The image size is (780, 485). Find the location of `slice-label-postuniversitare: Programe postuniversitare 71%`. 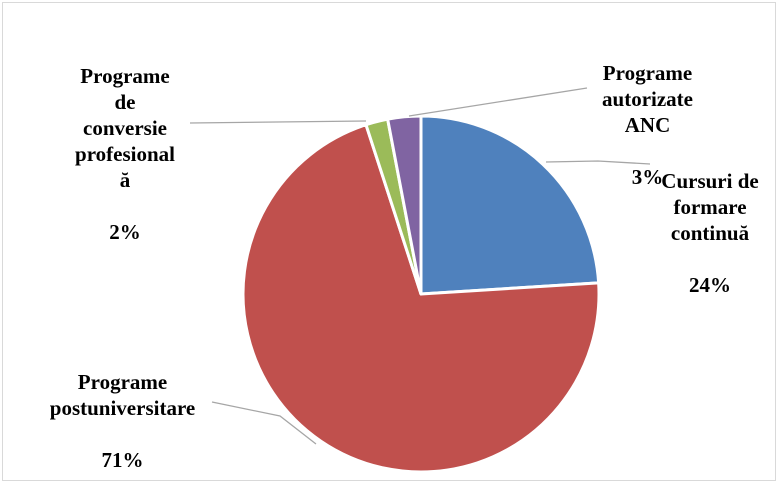

slice-label-postuniversitare: Programe postuniversitare 71% is located at coordinates (122, 408).